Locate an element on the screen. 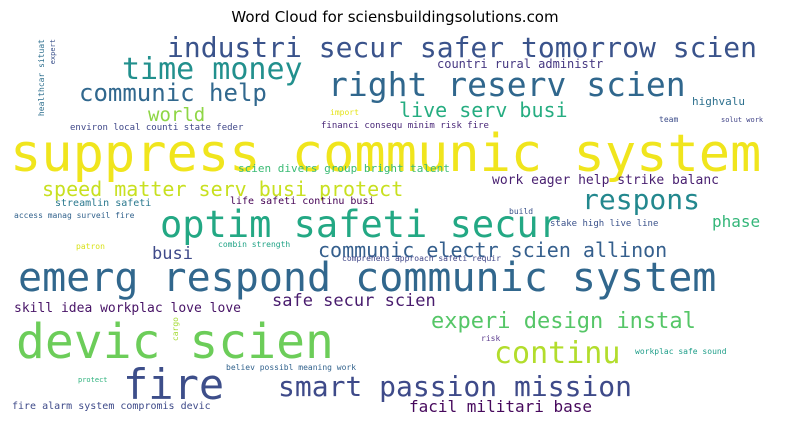 The image size is (790, 427). word-facil-militari-base: facil militari base is located at coordinates (501, 406).